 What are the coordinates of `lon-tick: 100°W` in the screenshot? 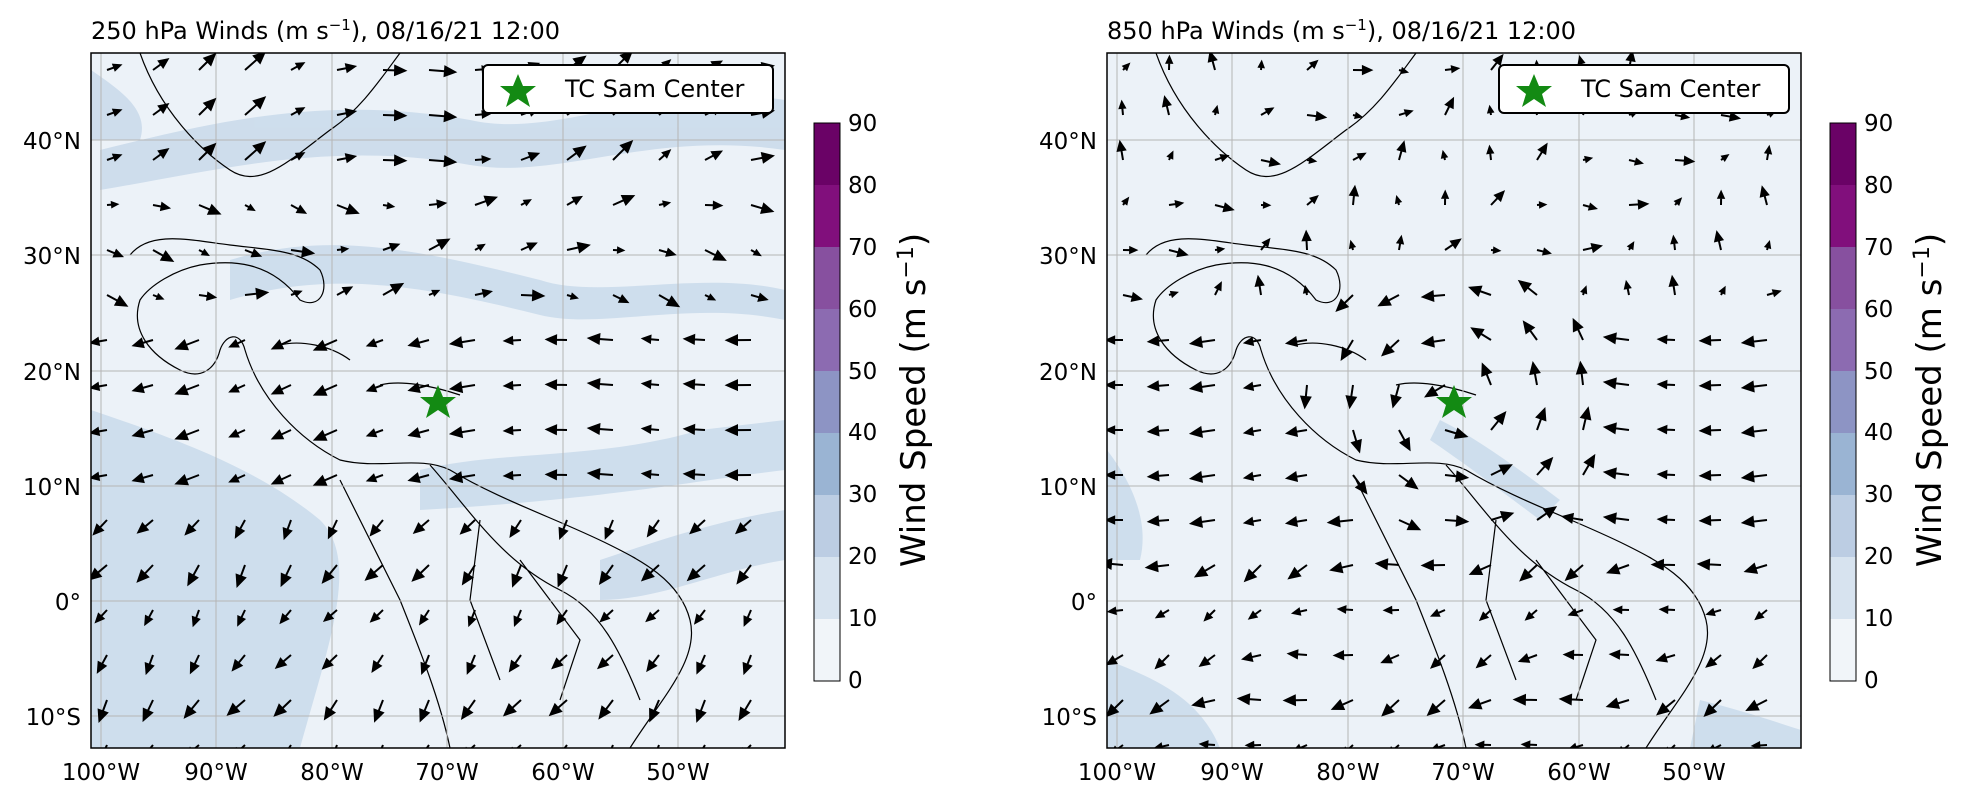 It's located at (101, 773).